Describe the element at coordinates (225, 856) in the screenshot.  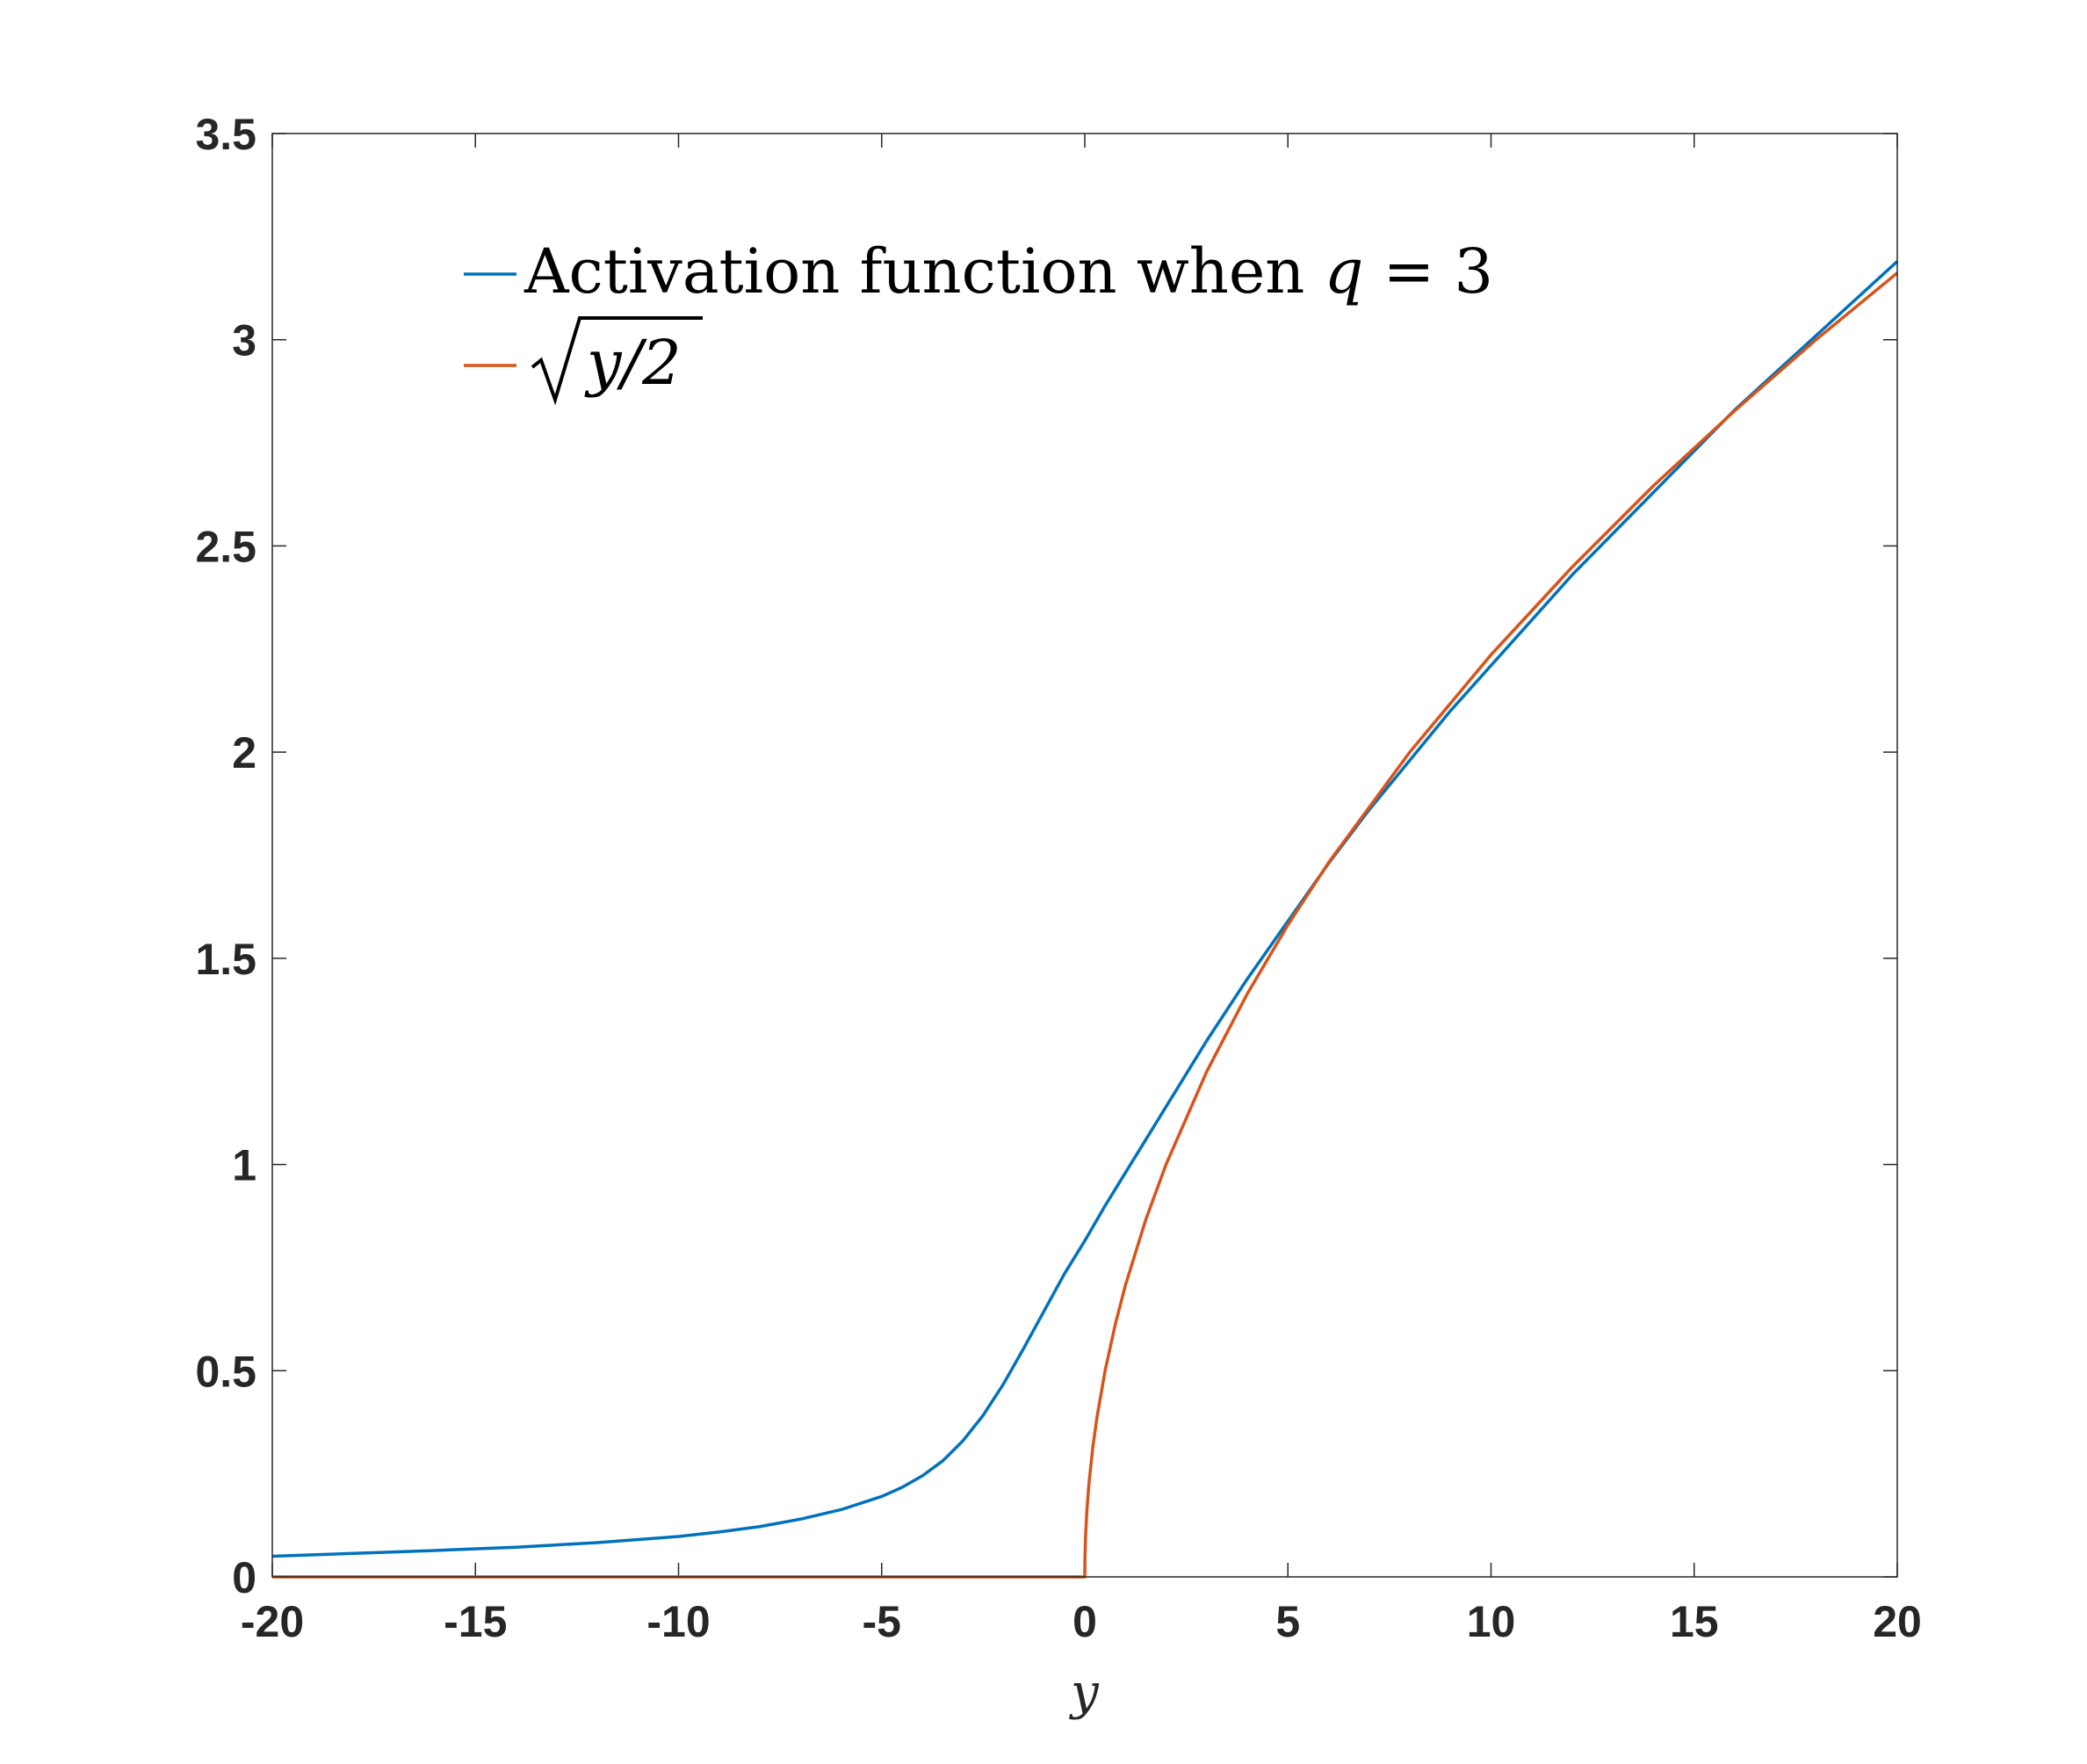
I see `y-tick-labels: 0 0.5 1 1.5 2 2.5 3 3.5` at that location.